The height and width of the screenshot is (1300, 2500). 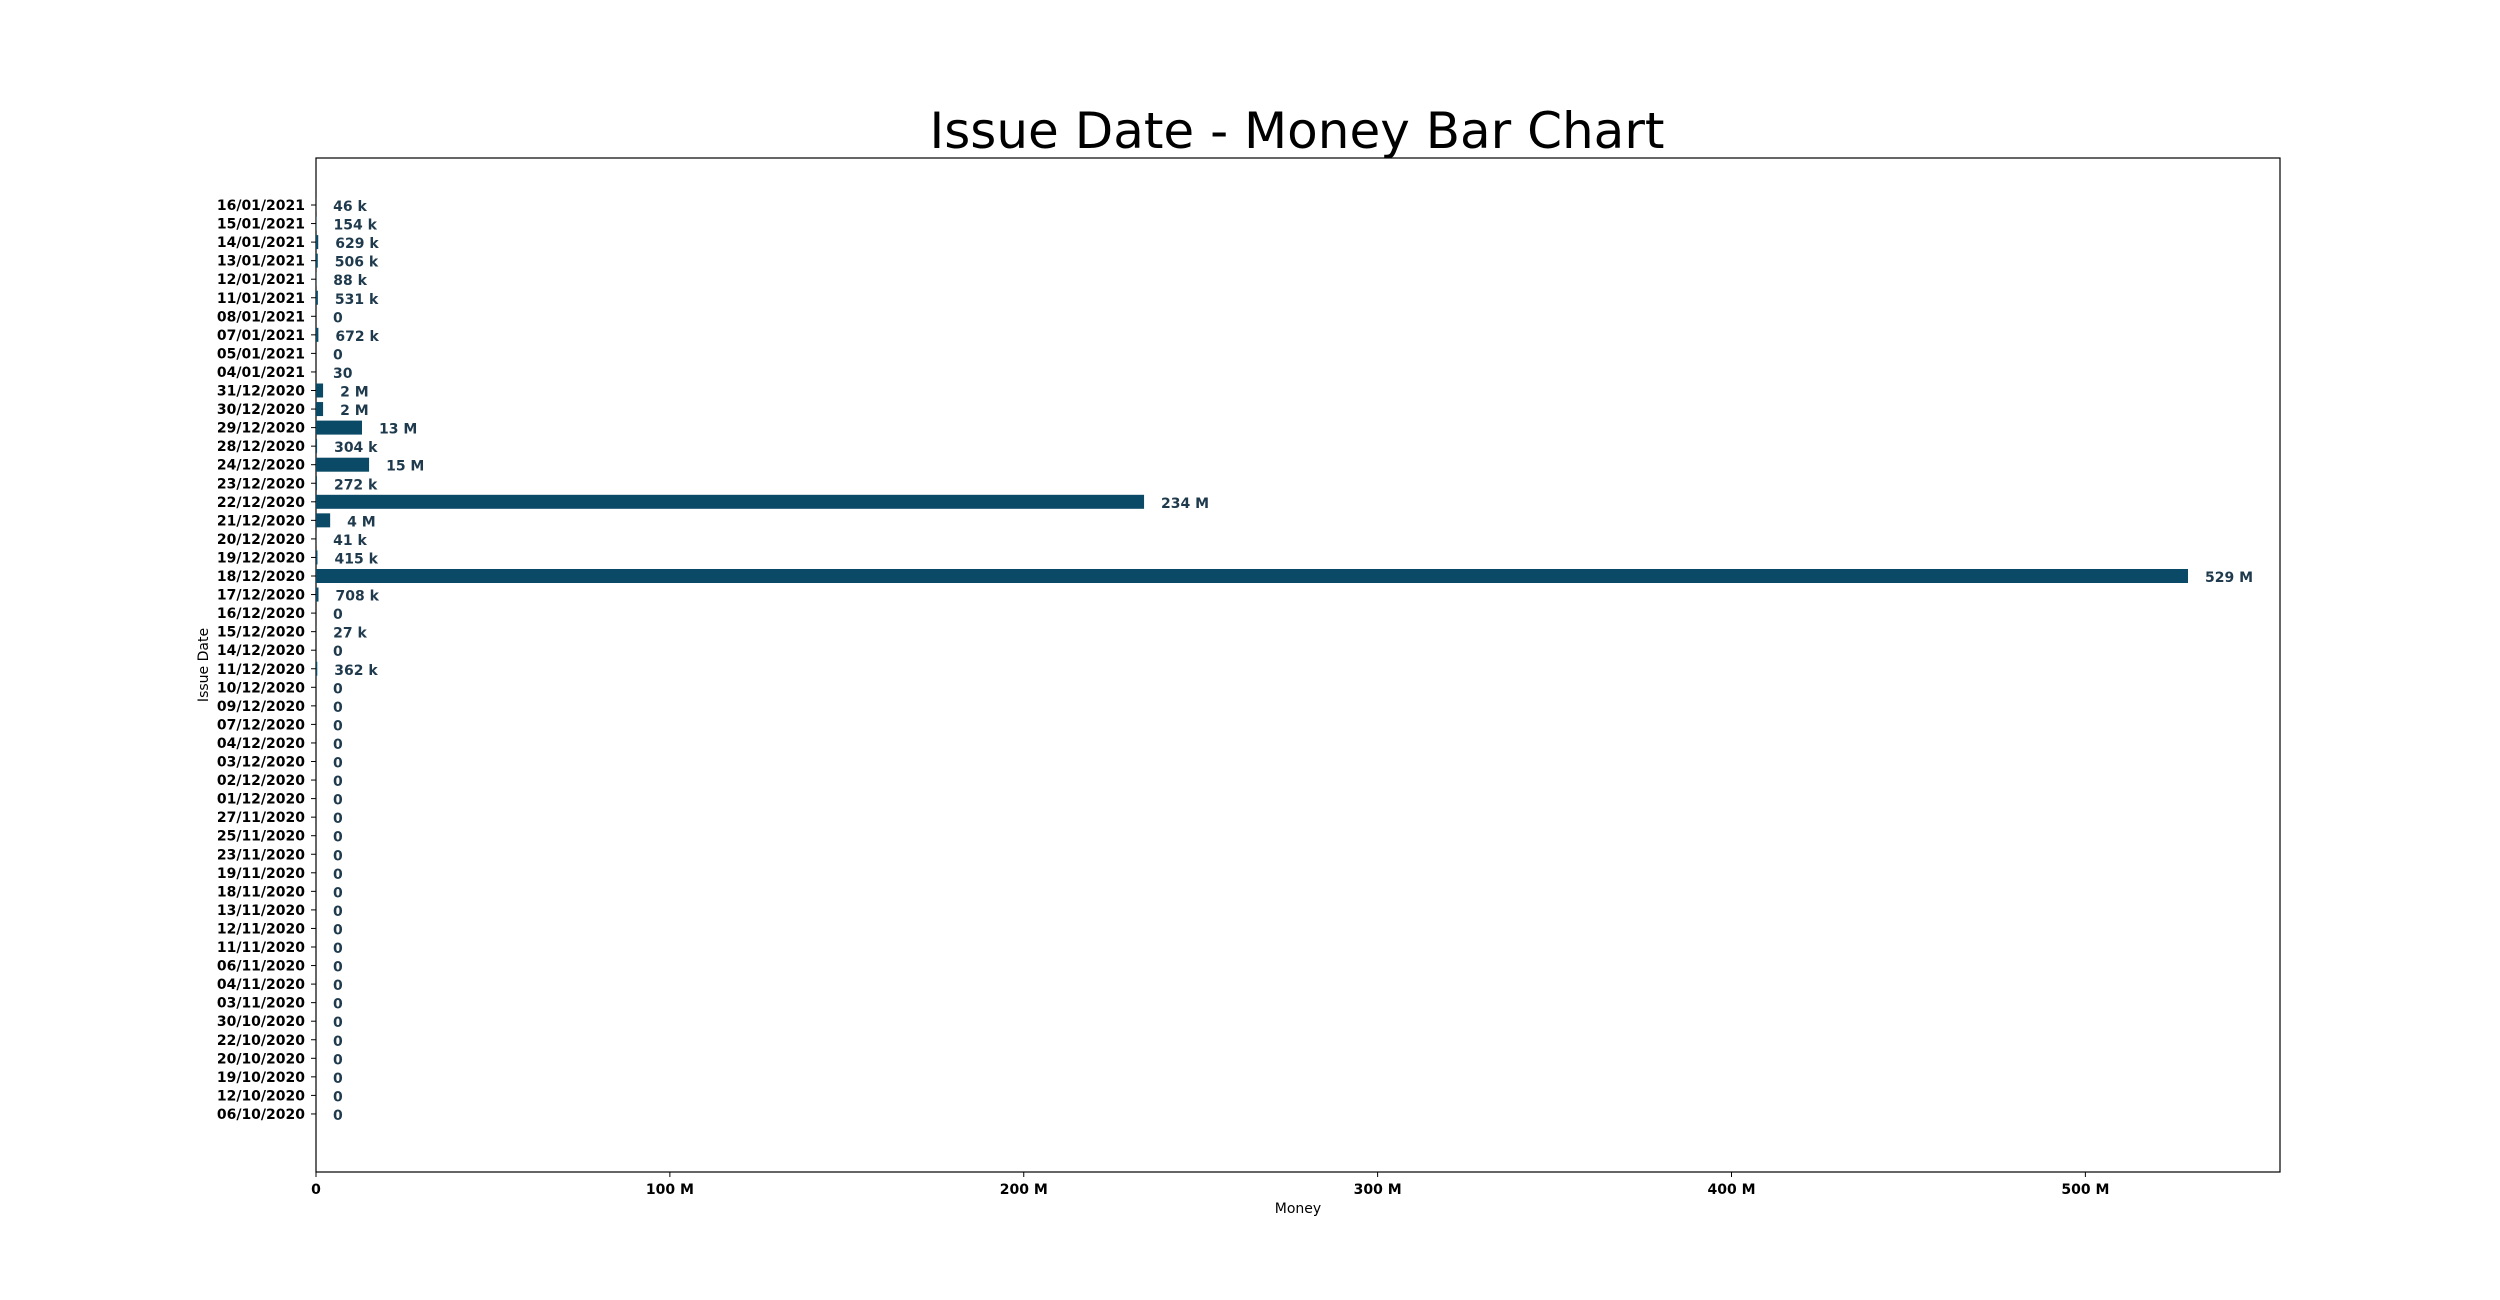 What do you see at coordinates (316, 1190) in the screenshot?
I see `x-tick-label: 0` at bounding box center [316, 1190].